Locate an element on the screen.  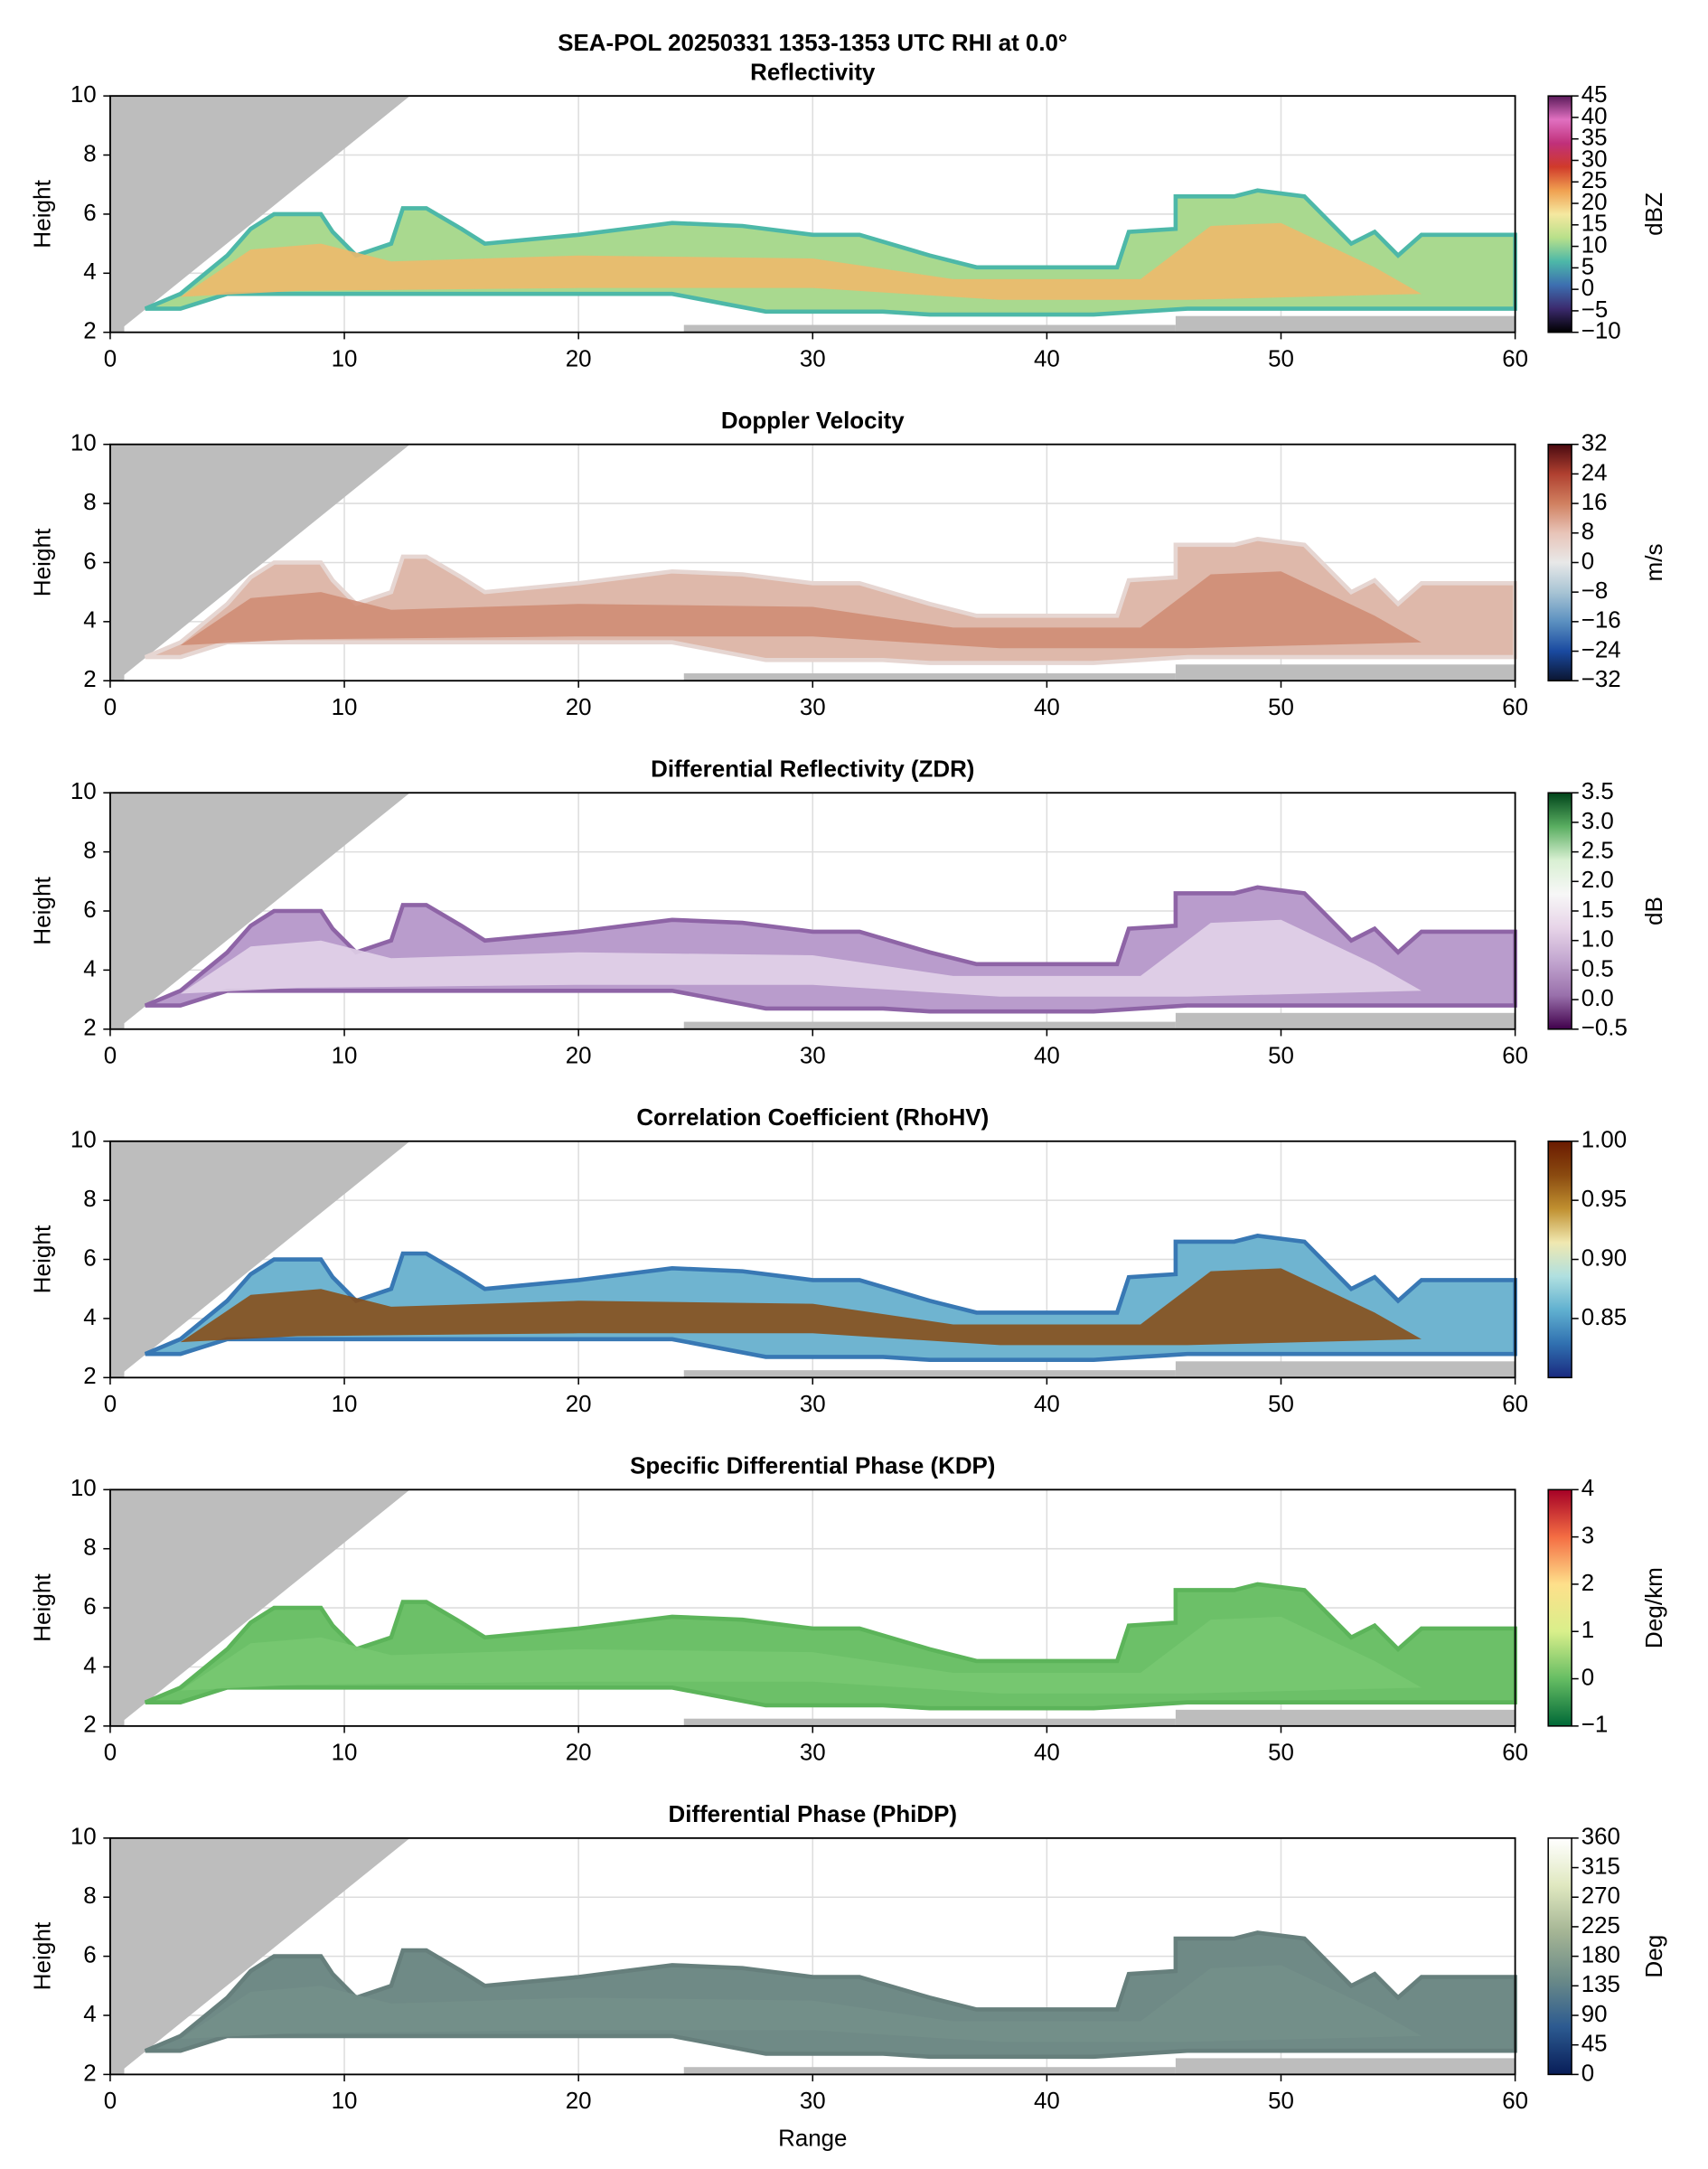
colorbar-tick-label: 2.0 is located at coordinates (1597, 880).